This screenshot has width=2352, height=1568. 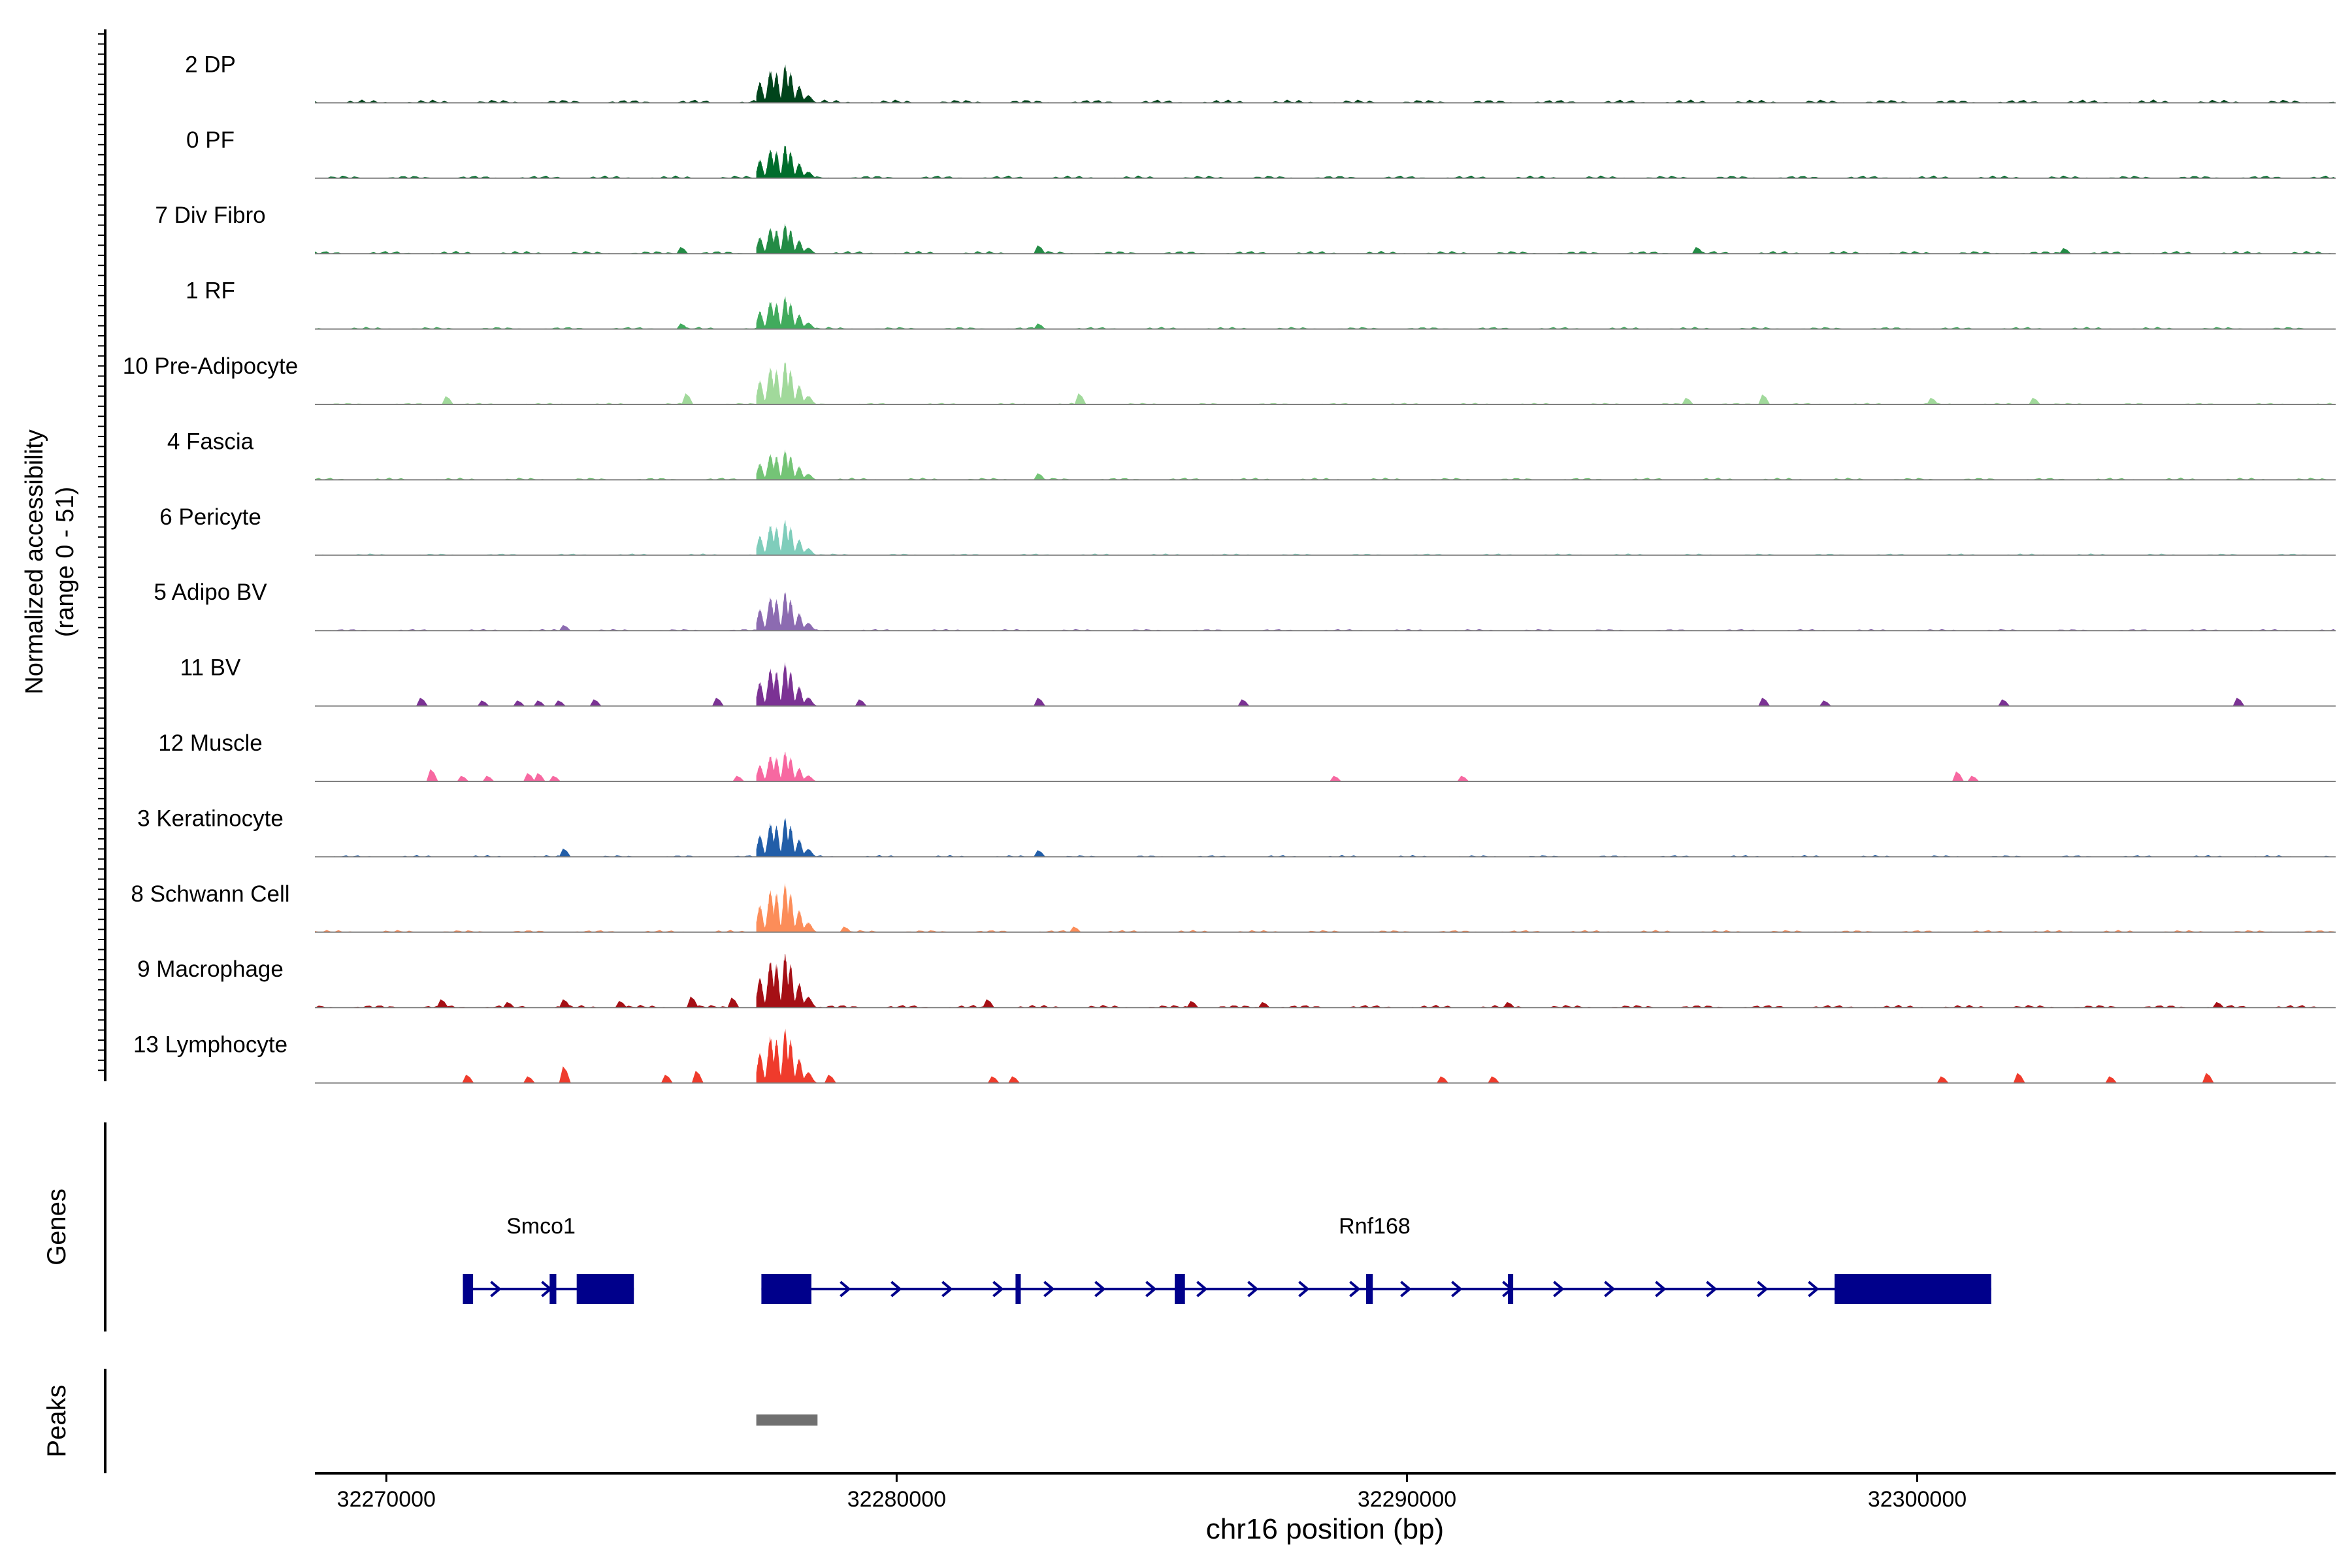 What do you see at coordinates (1251, 455) in the screenshot?
I see `track-6: 4 Fascia` at bounding box center [1251, 455].